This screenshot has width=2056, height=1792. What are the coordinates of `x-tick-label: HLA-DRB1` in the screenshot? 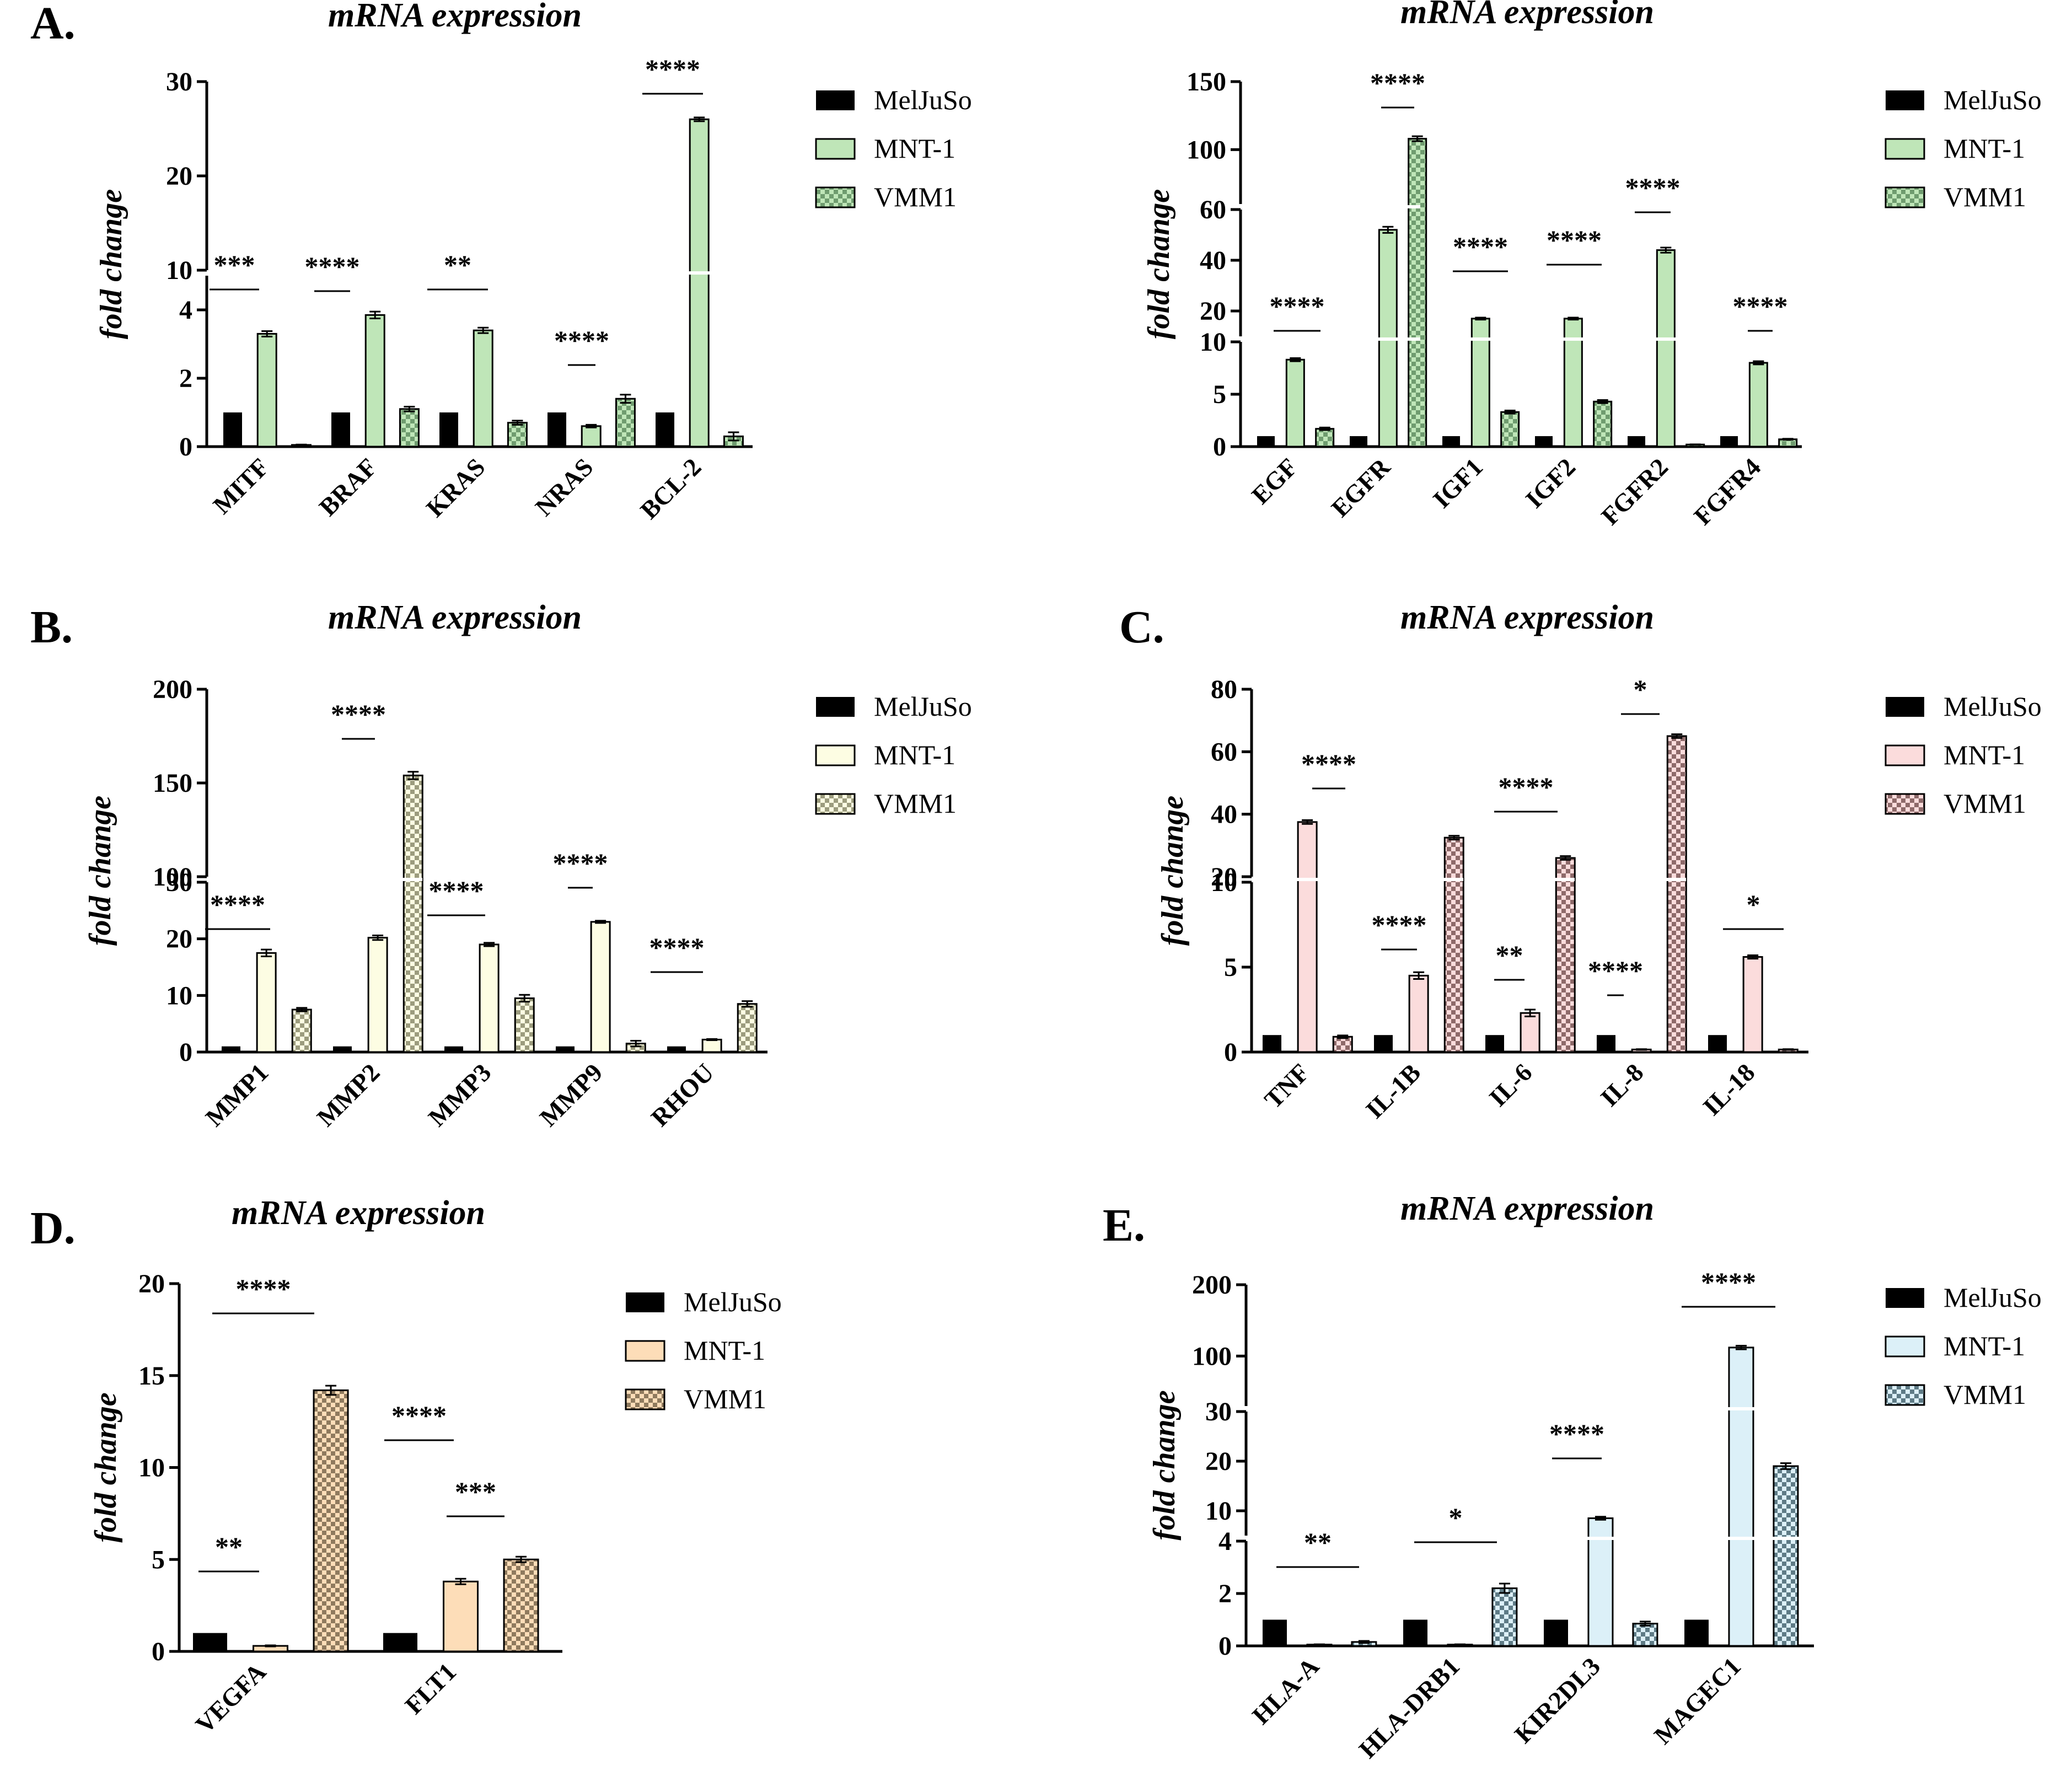 It's located at (1409, 1707).